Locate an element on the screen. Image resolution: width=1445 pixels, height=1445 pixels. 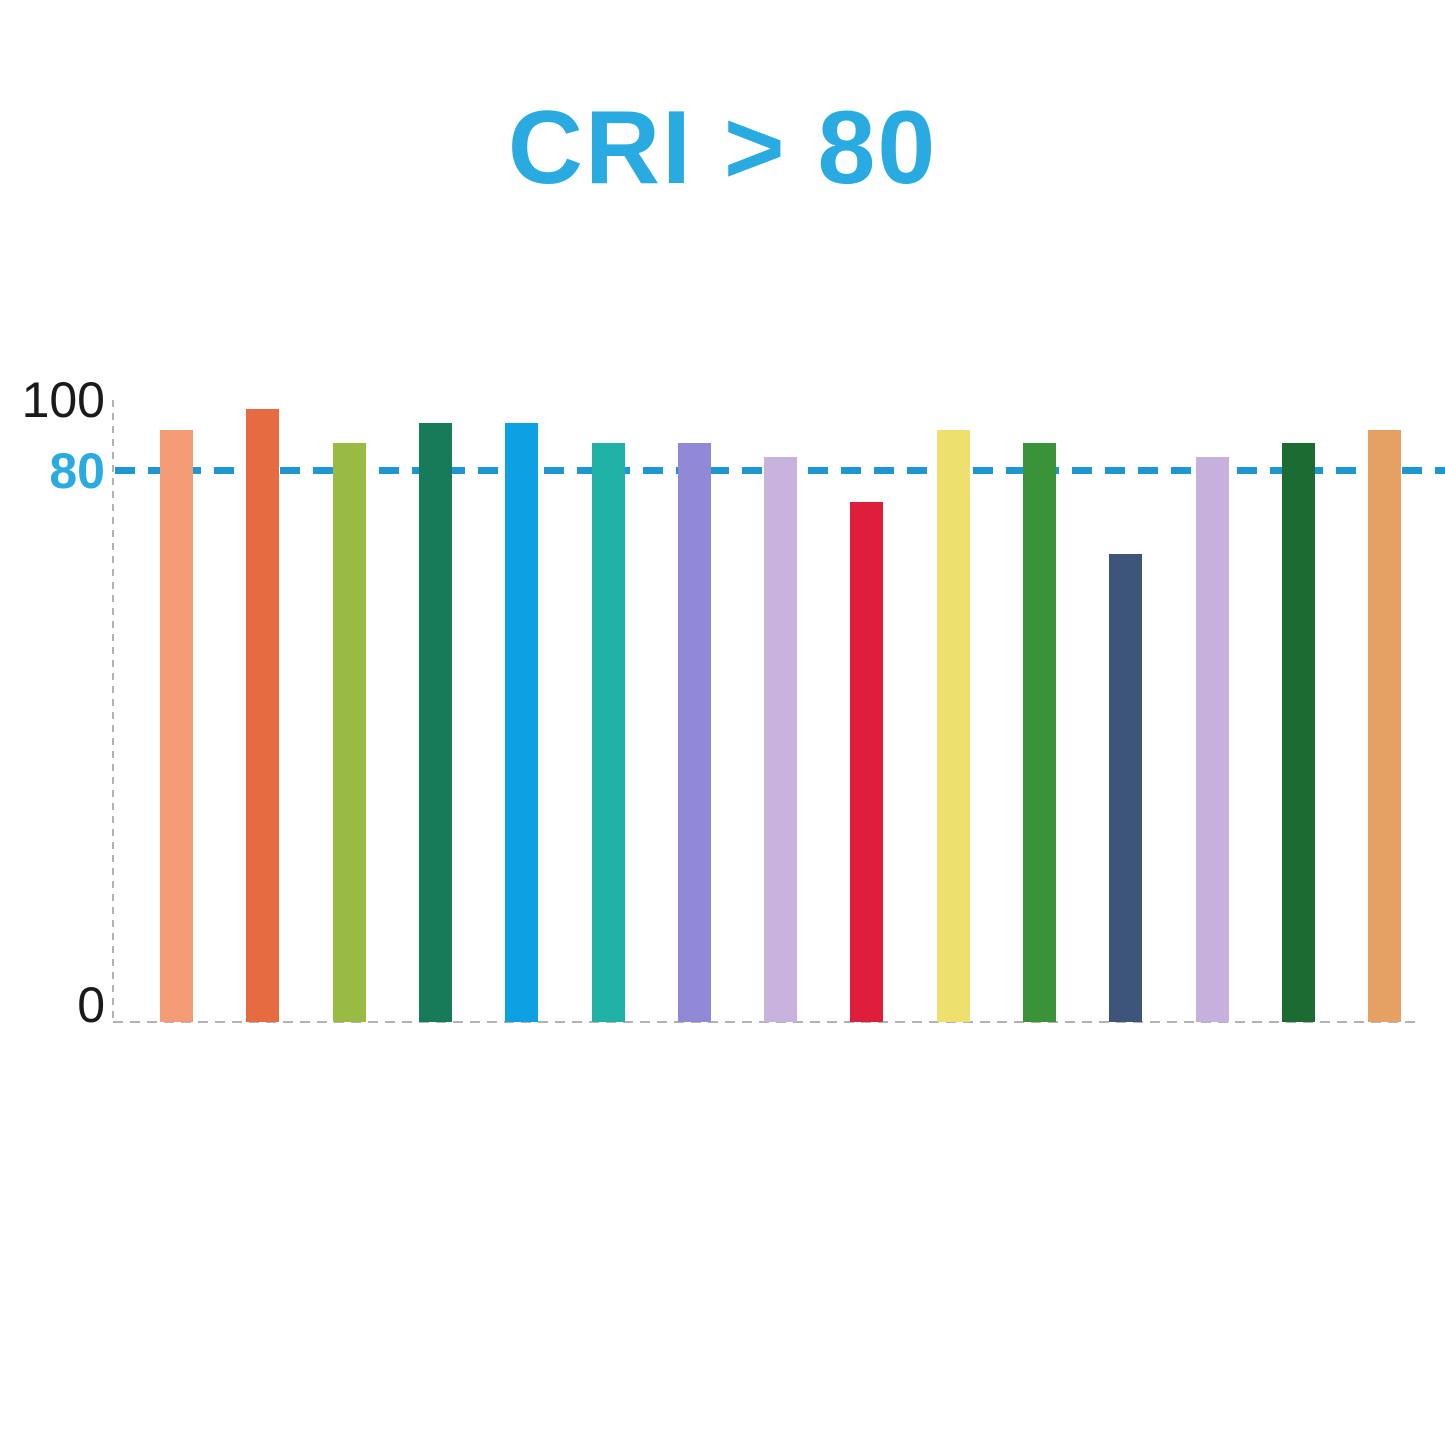
y-axis-dashed-line is located at coordinates (113, 711).